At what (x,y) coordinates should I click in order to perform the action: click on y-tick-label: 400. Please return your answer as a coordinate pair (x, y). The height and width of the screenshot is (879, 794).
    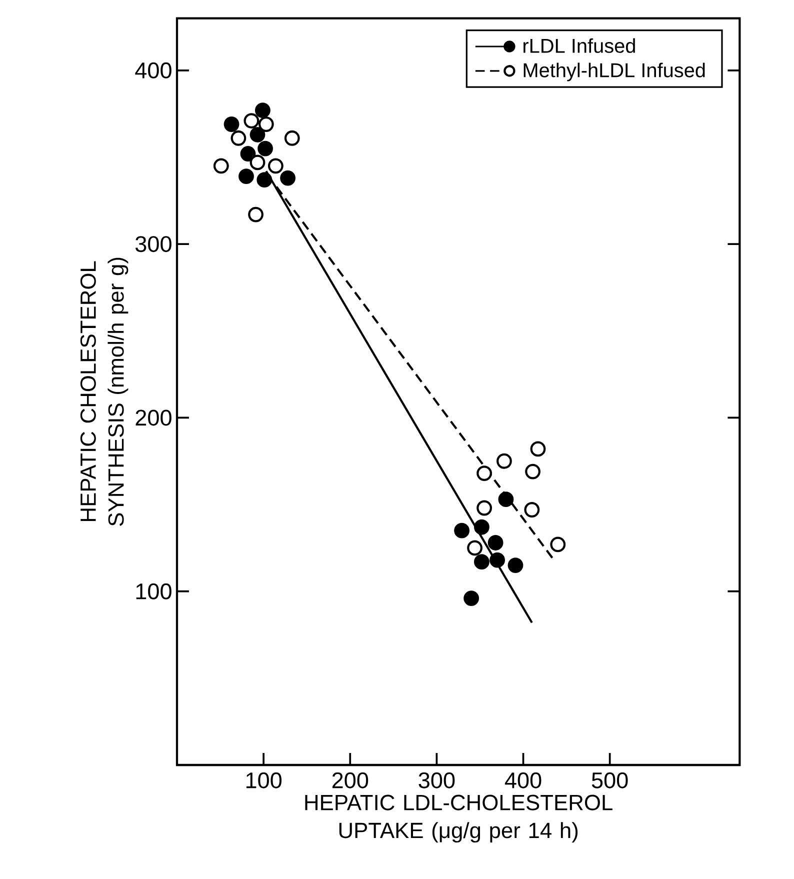
    Looking at the image, I should click on (153, 70).